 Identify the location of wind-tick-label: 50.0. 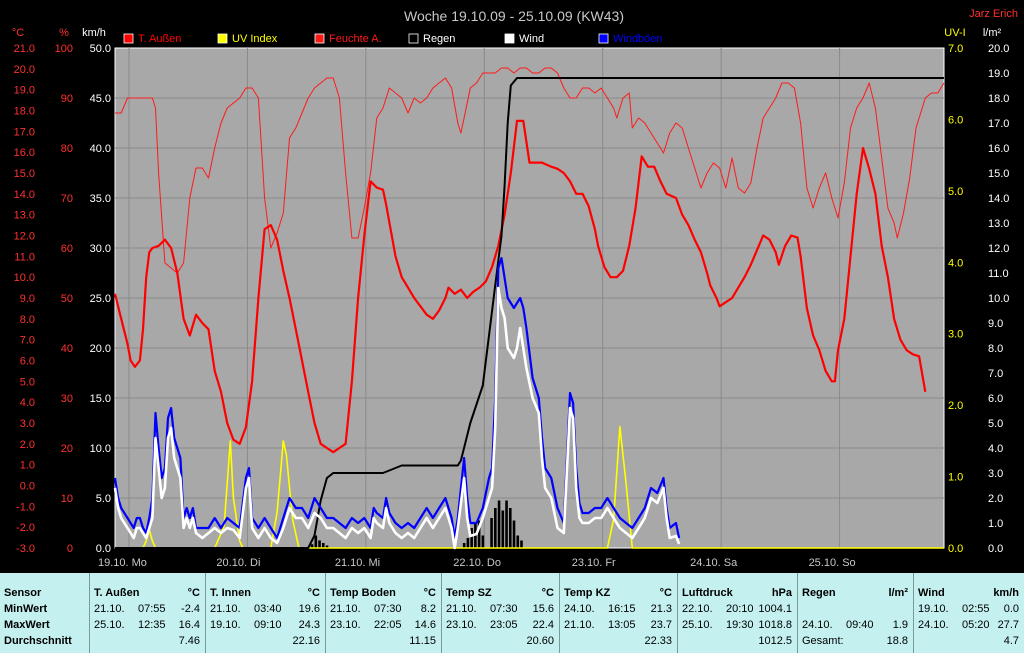
(100, 49).